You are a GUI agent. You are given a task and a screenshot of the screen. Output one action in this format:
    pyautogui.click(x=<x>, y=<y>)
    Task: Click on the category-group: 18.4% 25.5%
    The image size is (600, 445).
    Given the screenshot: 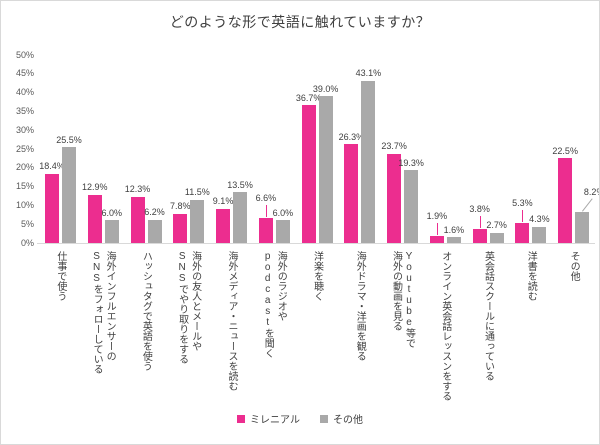 What is the action you would take?
    pyautogui.click(x=60, y=149)
    